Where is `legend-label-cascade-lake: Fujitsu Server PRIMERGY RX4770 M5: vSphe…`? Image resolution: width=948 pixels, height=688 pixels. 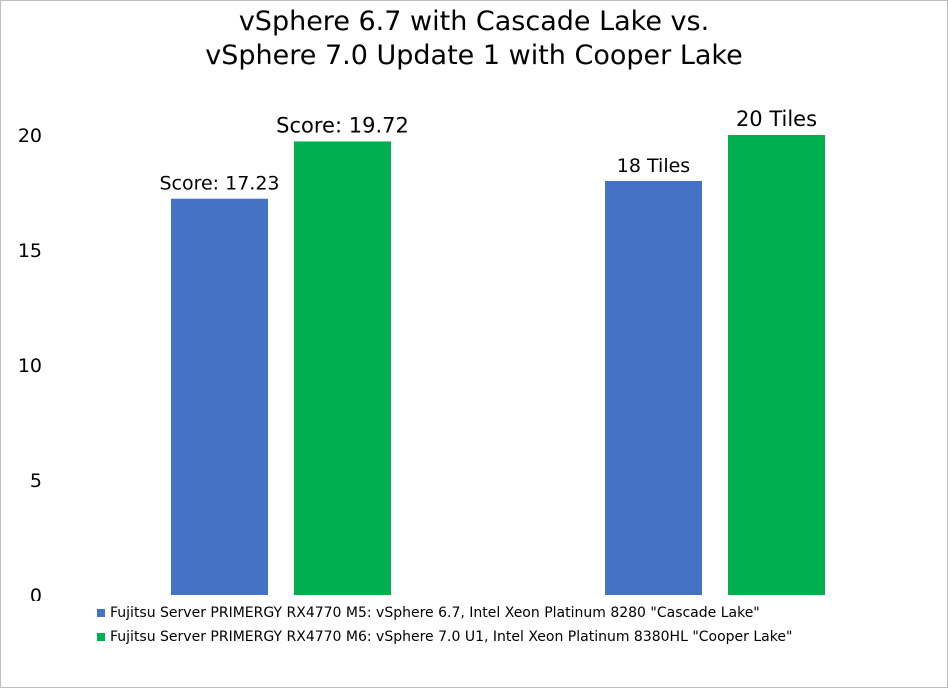
legend-label-cascade-lake: Fujitsu Server PRIMERGY RX4770 M5: vSphe… is located at coordinates (435, 613).